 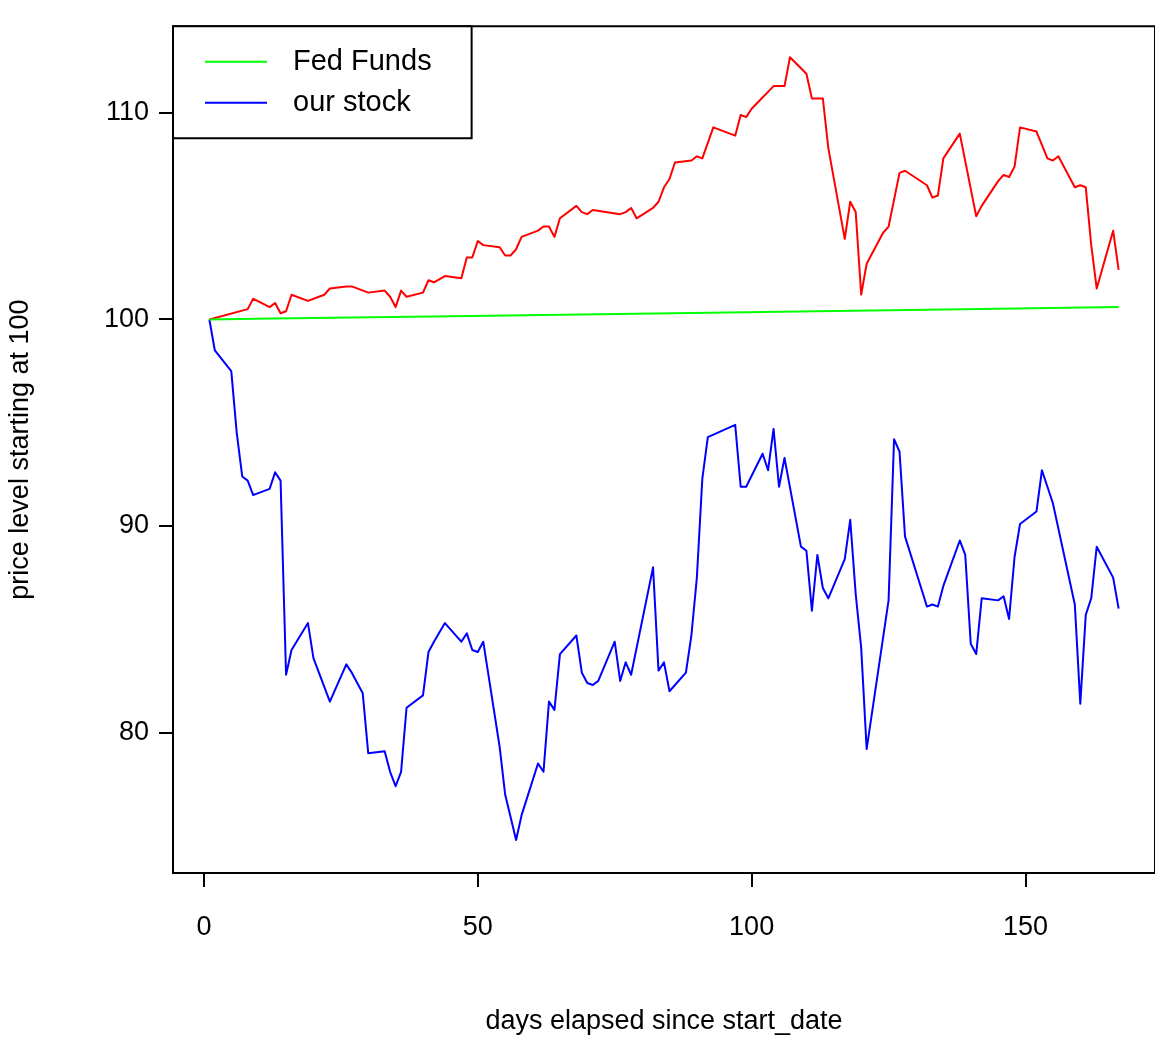 What do you see at coordinates (127, 111) in the screenshot?
I see `y-tick-label: 110` at bounding box center [127, 111].